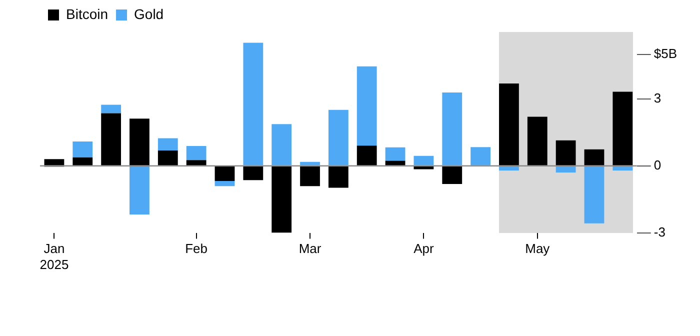 The image size is (700, 336). Describe the element at coordinates (54, 256) in the screenshot. I see `x-tick-label: Jan 2025` at that location.